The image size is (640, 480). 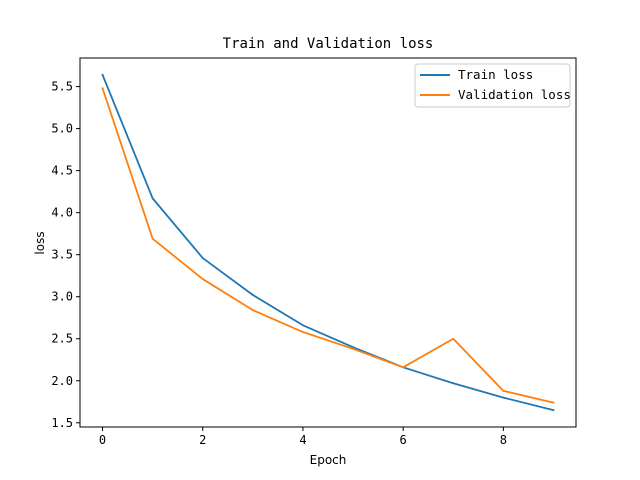 I want to click on y-tick-label: 2.0, so click(x=62, y=381).